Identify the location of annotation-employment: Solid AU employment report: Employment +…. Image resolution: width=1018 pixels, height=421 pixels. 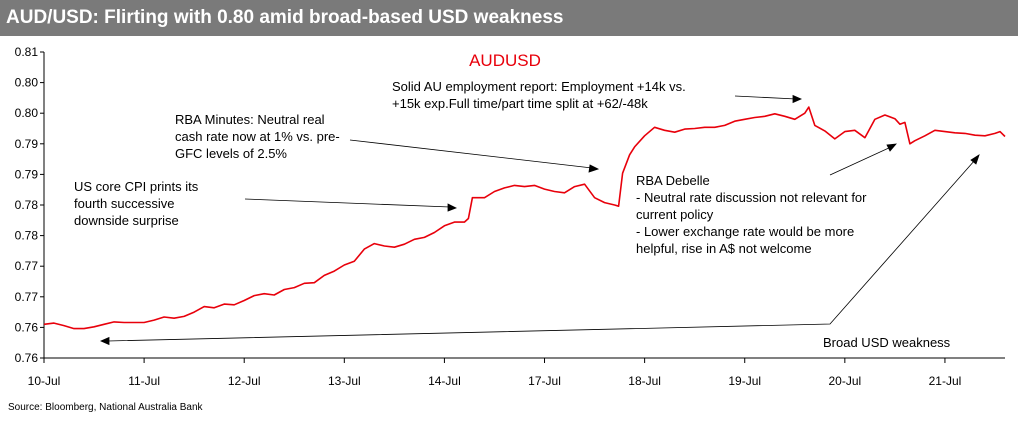
(539, 95).